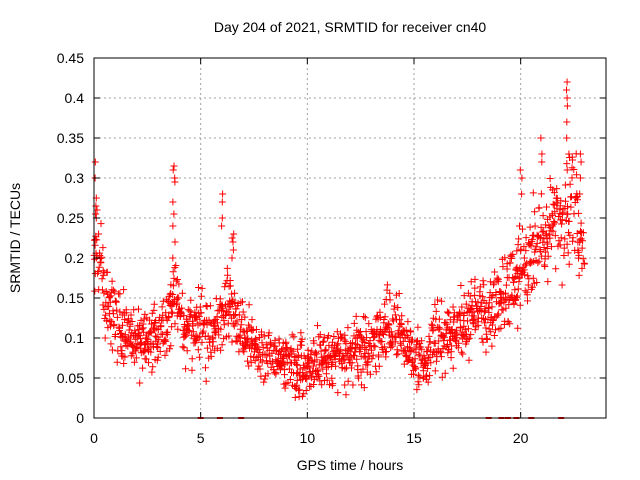 The width and height of the screenshot is (640, 480). Describe the element at coordinates (75, 258) in the screenshot. I see `y-tick-label: 0.2` at that location.